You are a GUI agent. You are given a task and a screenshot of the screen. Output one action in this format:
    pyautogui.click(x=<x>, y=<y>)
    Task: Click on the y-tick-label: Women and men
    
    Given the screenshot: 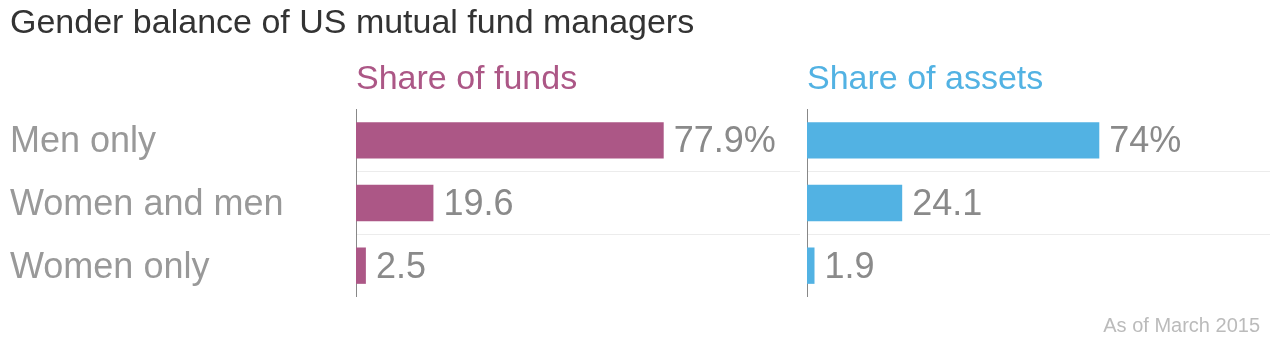 What is the action you would take?
    pyautogui.click(x=147, y=202)
    